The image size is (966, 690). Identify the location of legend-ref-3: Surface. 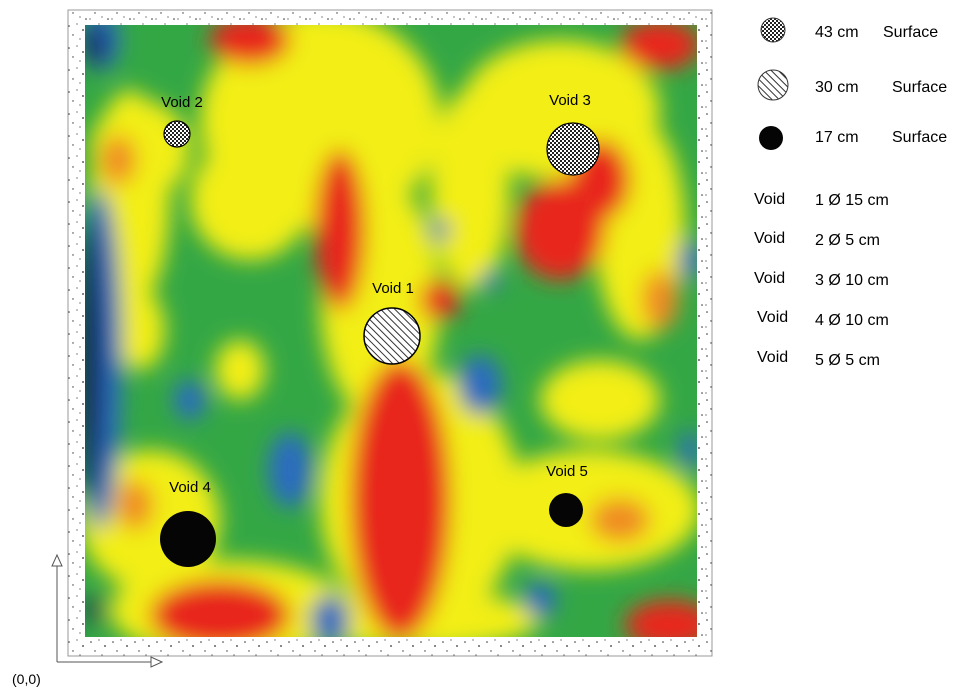
(919, 137).